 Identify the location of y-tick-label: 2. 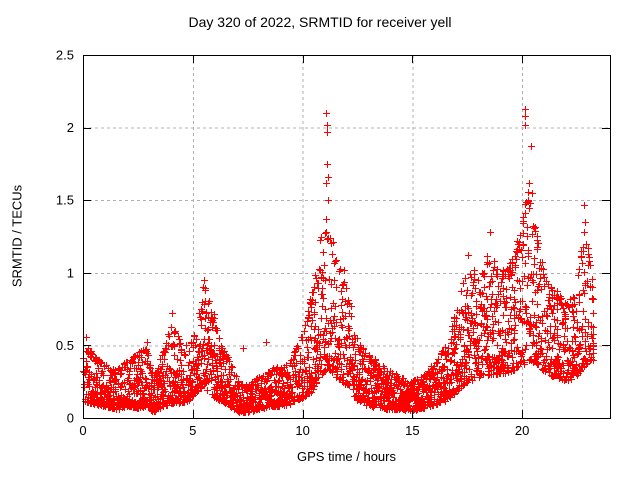
(70, 127).